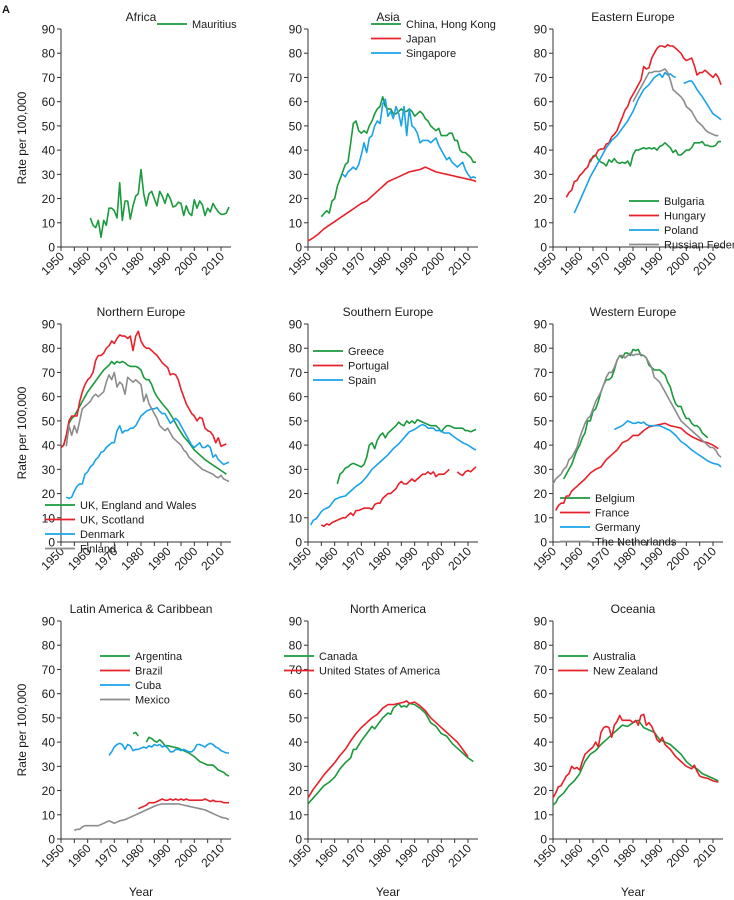 The width and height of the screenshot is (734, 900). Describe the element at coordinates (326, 263) in the screenshot. I see `x-tick-label: 1960` at that location.